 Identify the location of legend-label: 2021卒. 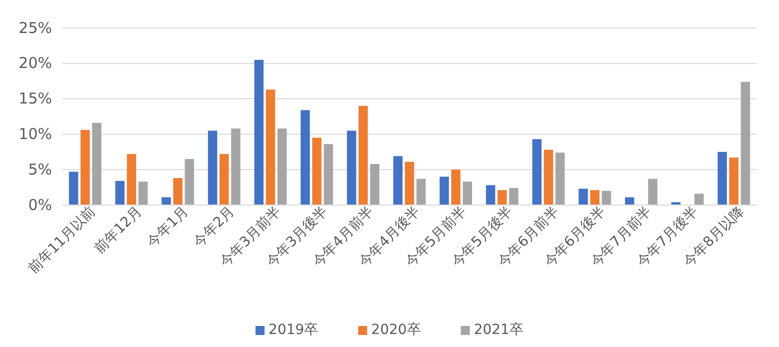
(499, 330).